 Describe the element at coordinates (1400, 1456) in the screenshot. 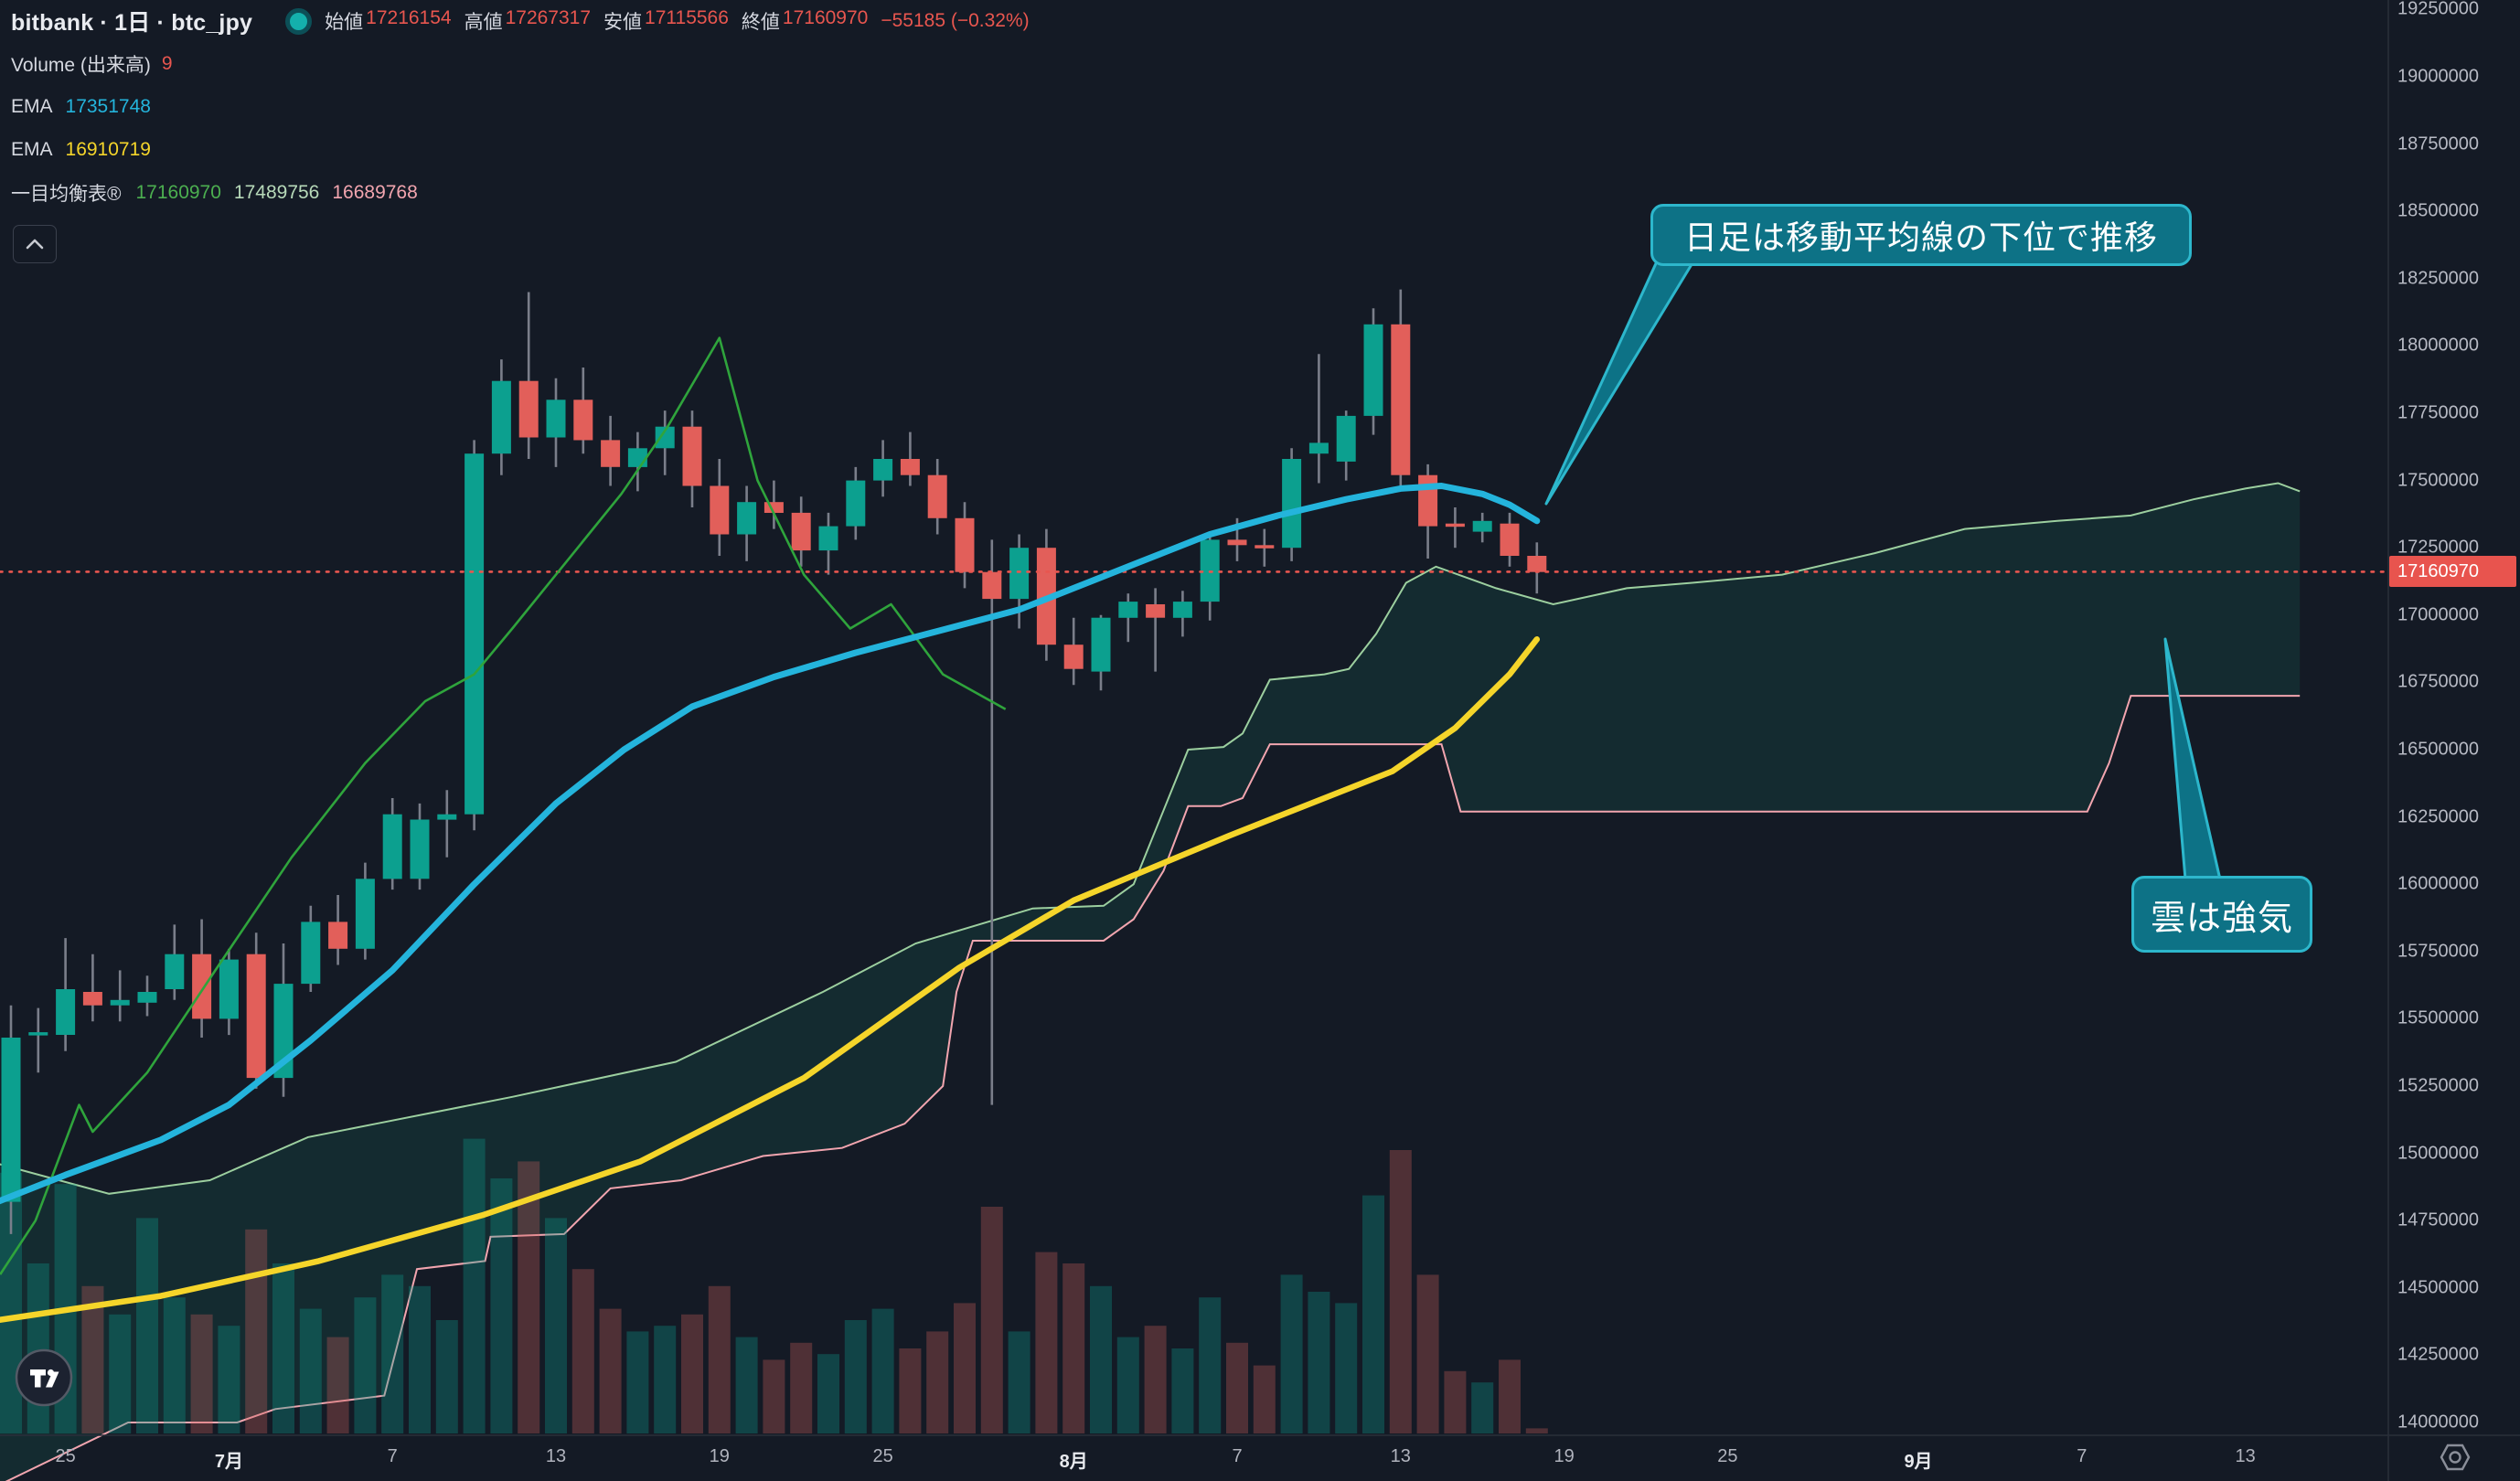

I see `time-tick-label: 13` at that location.